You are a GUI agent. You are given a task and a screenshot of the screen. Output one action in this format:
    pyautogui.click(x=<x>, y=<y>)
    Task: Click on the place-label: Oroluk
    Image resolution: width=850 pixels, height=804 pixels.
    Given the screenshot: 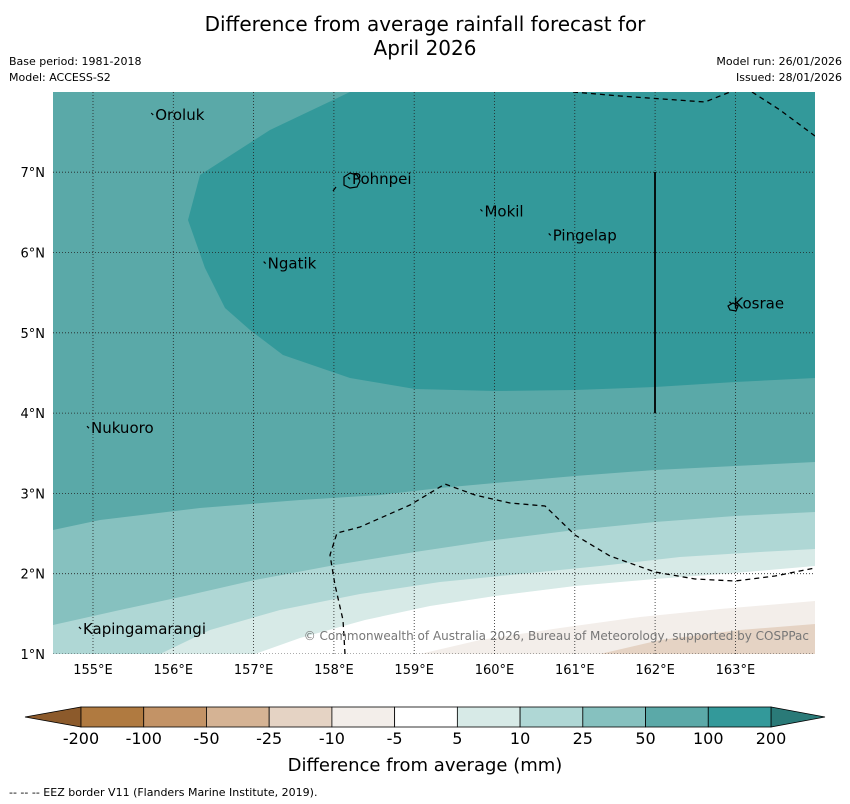 What is the action you would take?
    pyautogui.click(x=179, y=115)
    